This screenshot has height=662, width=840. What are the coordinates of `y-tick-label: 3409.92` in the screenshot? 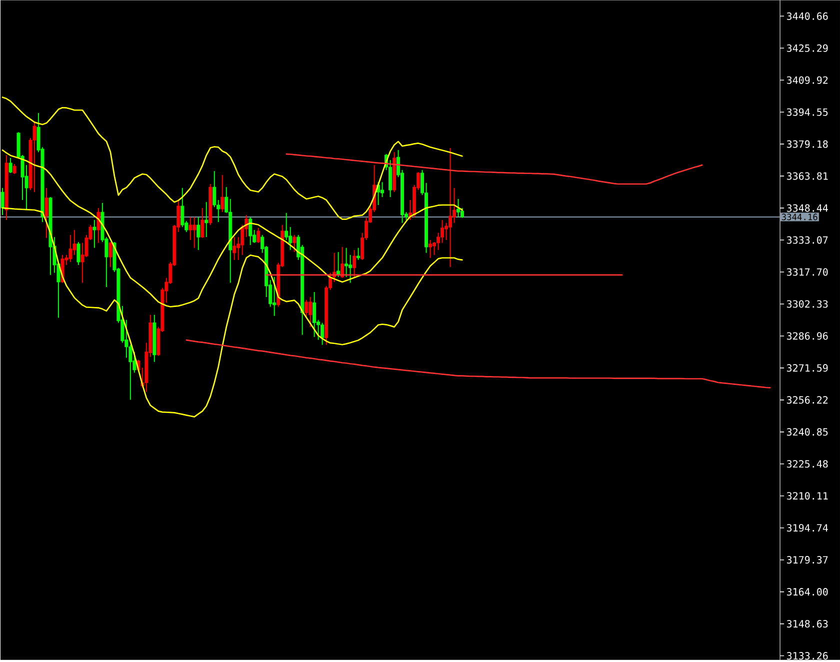 It's located at (807, 80).